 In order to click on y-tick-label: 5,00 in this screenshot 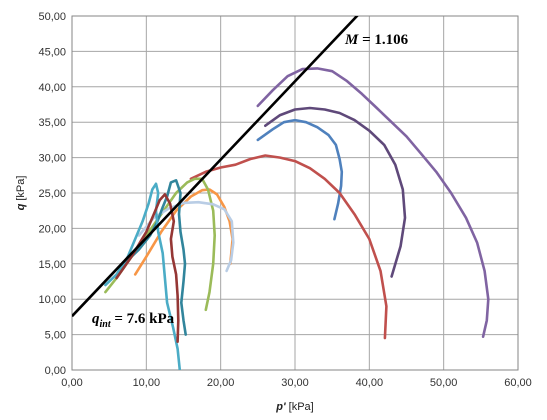, I will do `click(55, 336)`.